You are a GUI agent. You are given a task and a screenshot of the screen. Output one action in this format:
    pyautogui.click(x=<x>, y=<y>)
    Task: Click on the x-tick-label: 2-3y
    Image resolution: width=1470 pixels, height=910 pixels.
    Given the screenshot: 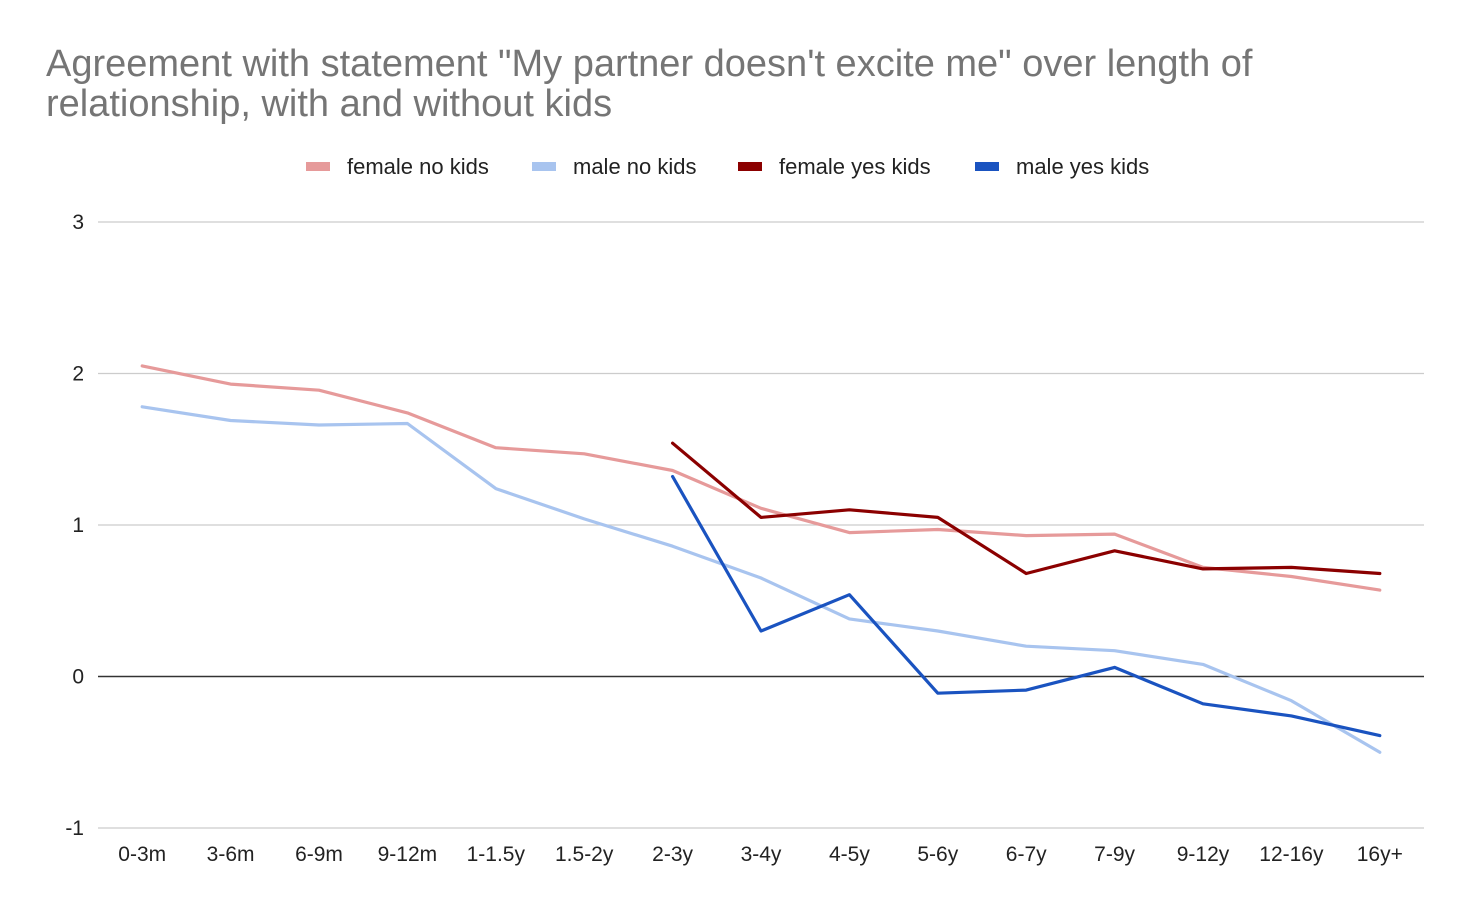 What is the action you would take?
    pyautogui.click(x=672, y=854)
    